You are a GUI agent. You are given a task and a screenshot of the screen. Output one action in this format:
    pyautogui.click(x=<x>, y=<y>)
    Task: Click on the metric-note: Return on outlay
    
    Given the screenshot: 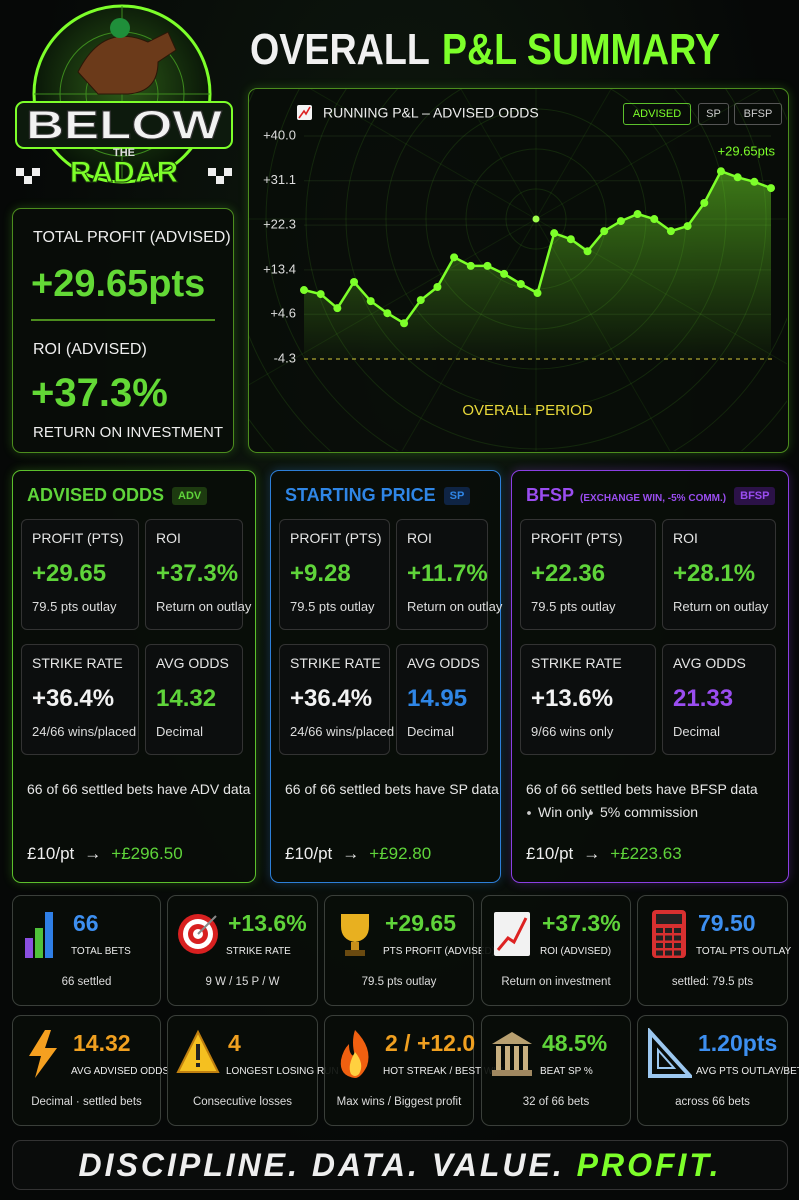 What is the action you would take?
    pyautogui.click(x=455, y=606)
    